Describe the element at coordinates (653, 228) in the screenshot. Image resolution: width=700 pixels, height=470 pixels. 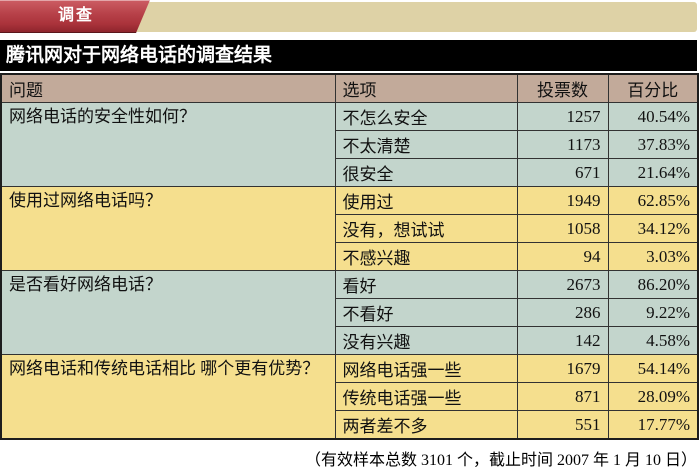
I see `percent-cell: 34.12%` at that location.